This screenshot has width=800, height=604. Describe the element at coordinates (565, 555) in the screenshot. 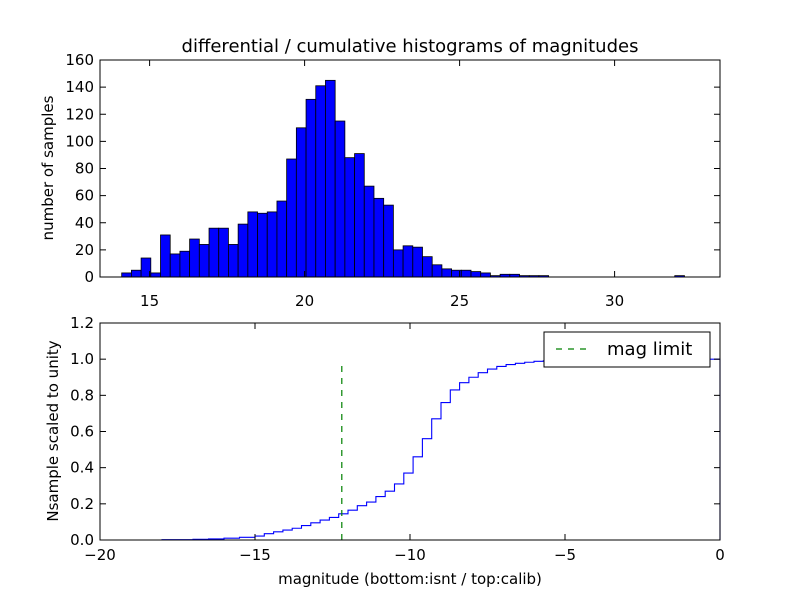

I see `bottom-x-tick-label: −5` at that location.